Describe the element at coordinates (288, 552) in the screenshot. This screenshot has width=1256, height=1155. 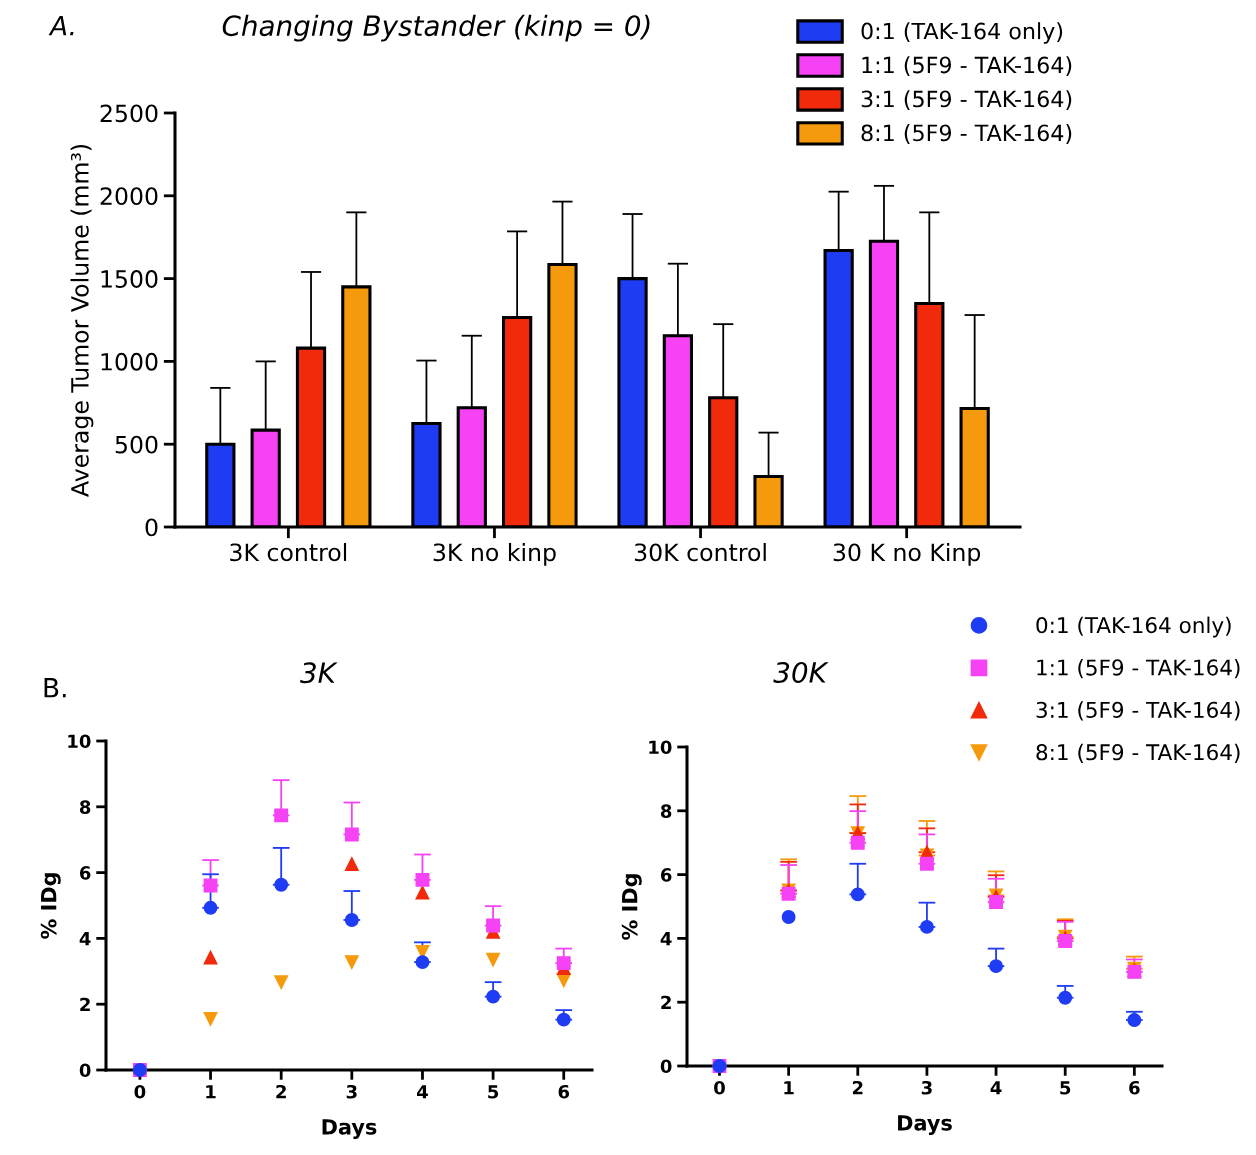
I see `x-tick-label: 3K control` at that location.